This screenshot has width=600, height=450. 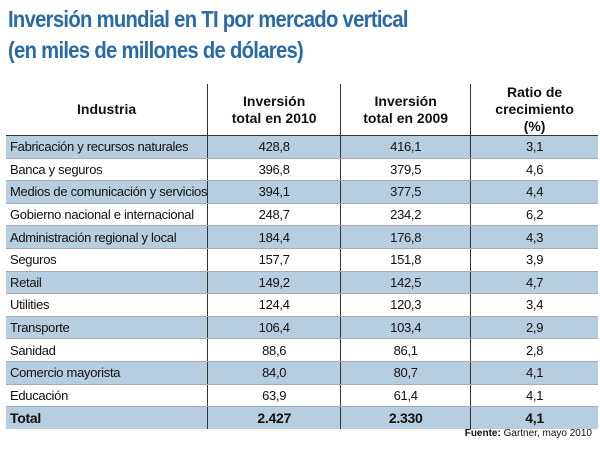 I want to click on inv-2010-cell: 88,6, so click(x=274, y=350).